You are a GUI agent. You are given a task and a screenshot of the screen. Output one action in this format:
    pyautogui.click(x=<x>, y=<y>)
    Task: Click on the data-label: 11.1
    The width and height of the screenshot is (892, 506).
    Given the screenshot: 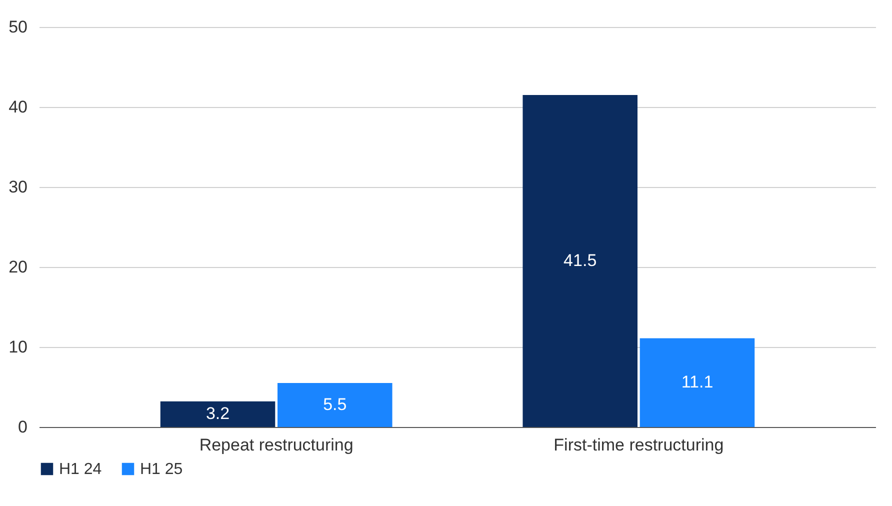 What is the action you would take?
    pyautogui.click(x=697, y=382)
    